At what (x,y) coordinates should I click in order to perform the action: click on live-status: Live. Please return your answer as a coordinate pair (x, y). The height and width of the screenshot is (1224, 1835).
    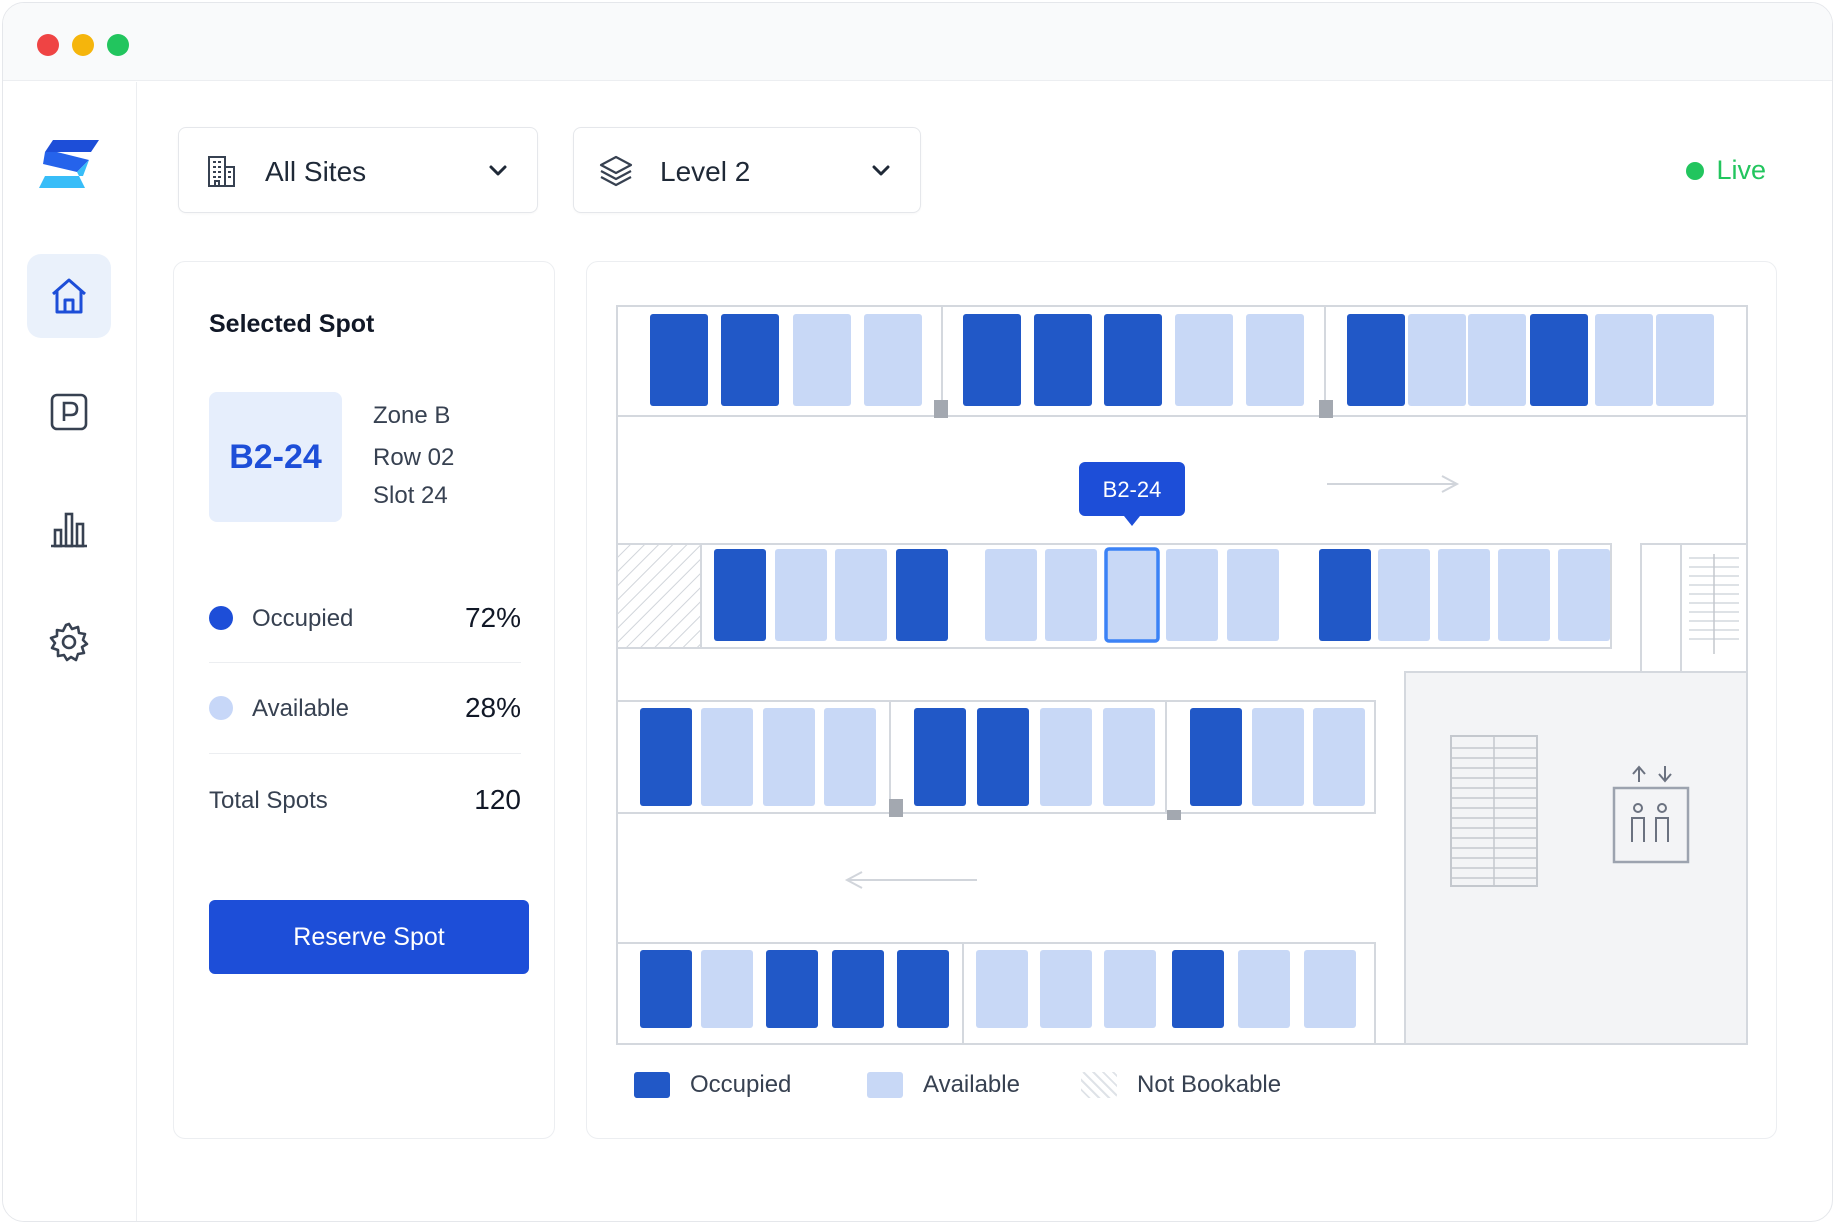
    Looking at the image, I should click on (1726, 170).